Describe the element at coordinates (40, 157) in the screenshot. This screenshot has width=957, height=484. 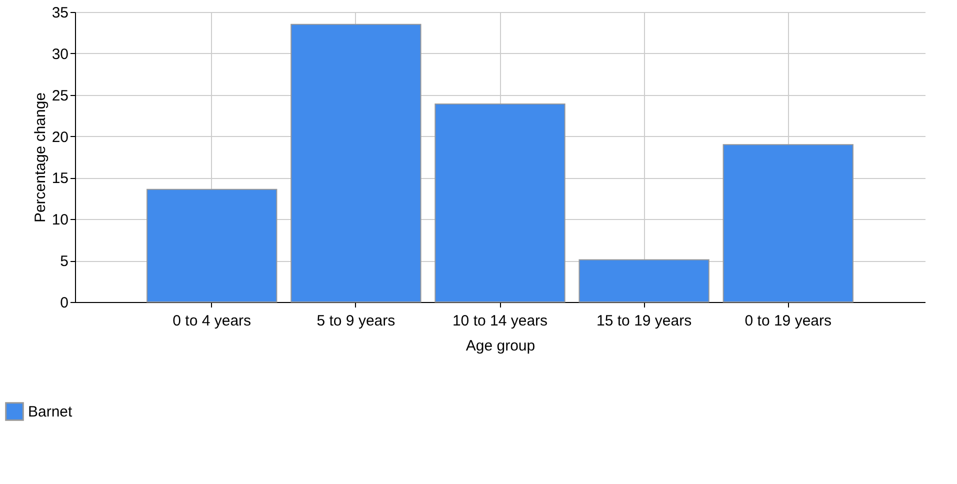
I see `y-axis-title: Percentage change` at that location.